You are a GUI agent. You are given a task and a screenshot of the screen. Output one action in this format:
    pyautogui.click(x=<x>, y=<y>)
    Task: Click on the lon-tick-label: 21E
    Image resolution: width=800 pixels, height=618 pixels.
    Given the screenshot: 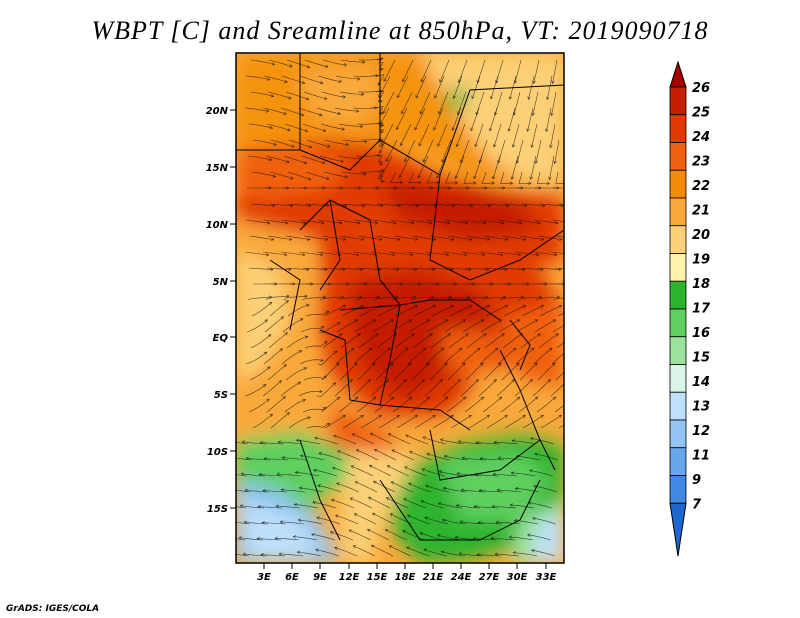 What is the action you would take?
    pyautogui.click(x=433, y=577)
    